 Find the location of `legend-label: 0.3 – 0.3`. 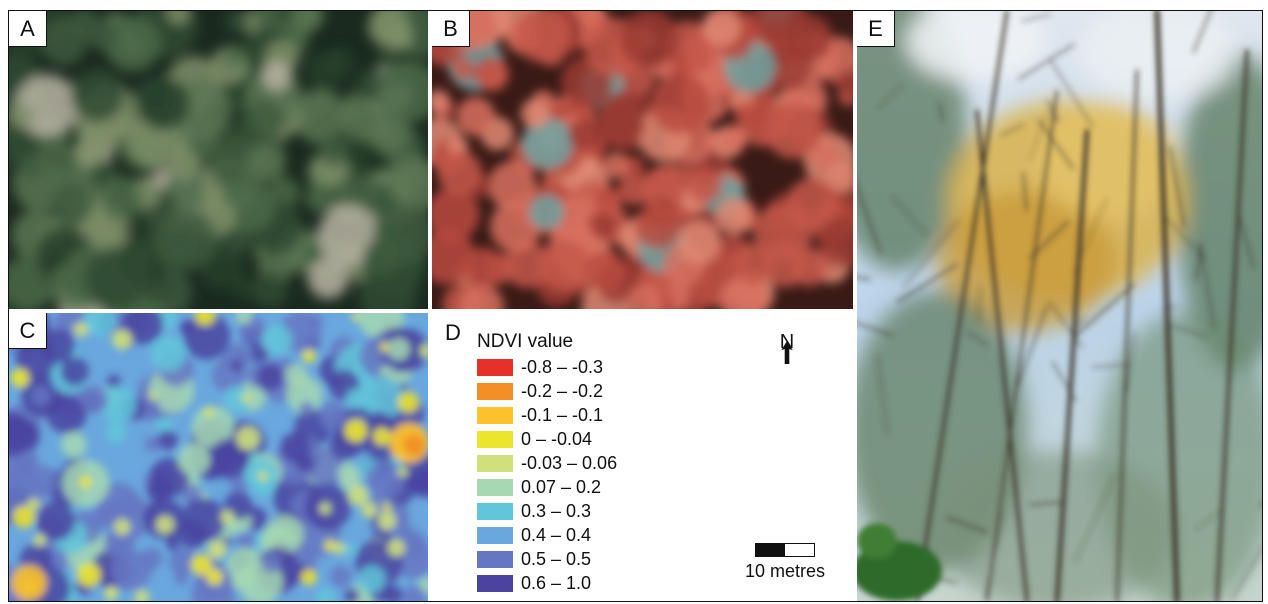

legend-label: 0.3 – 0.3 is located at coordinates (556, 510).